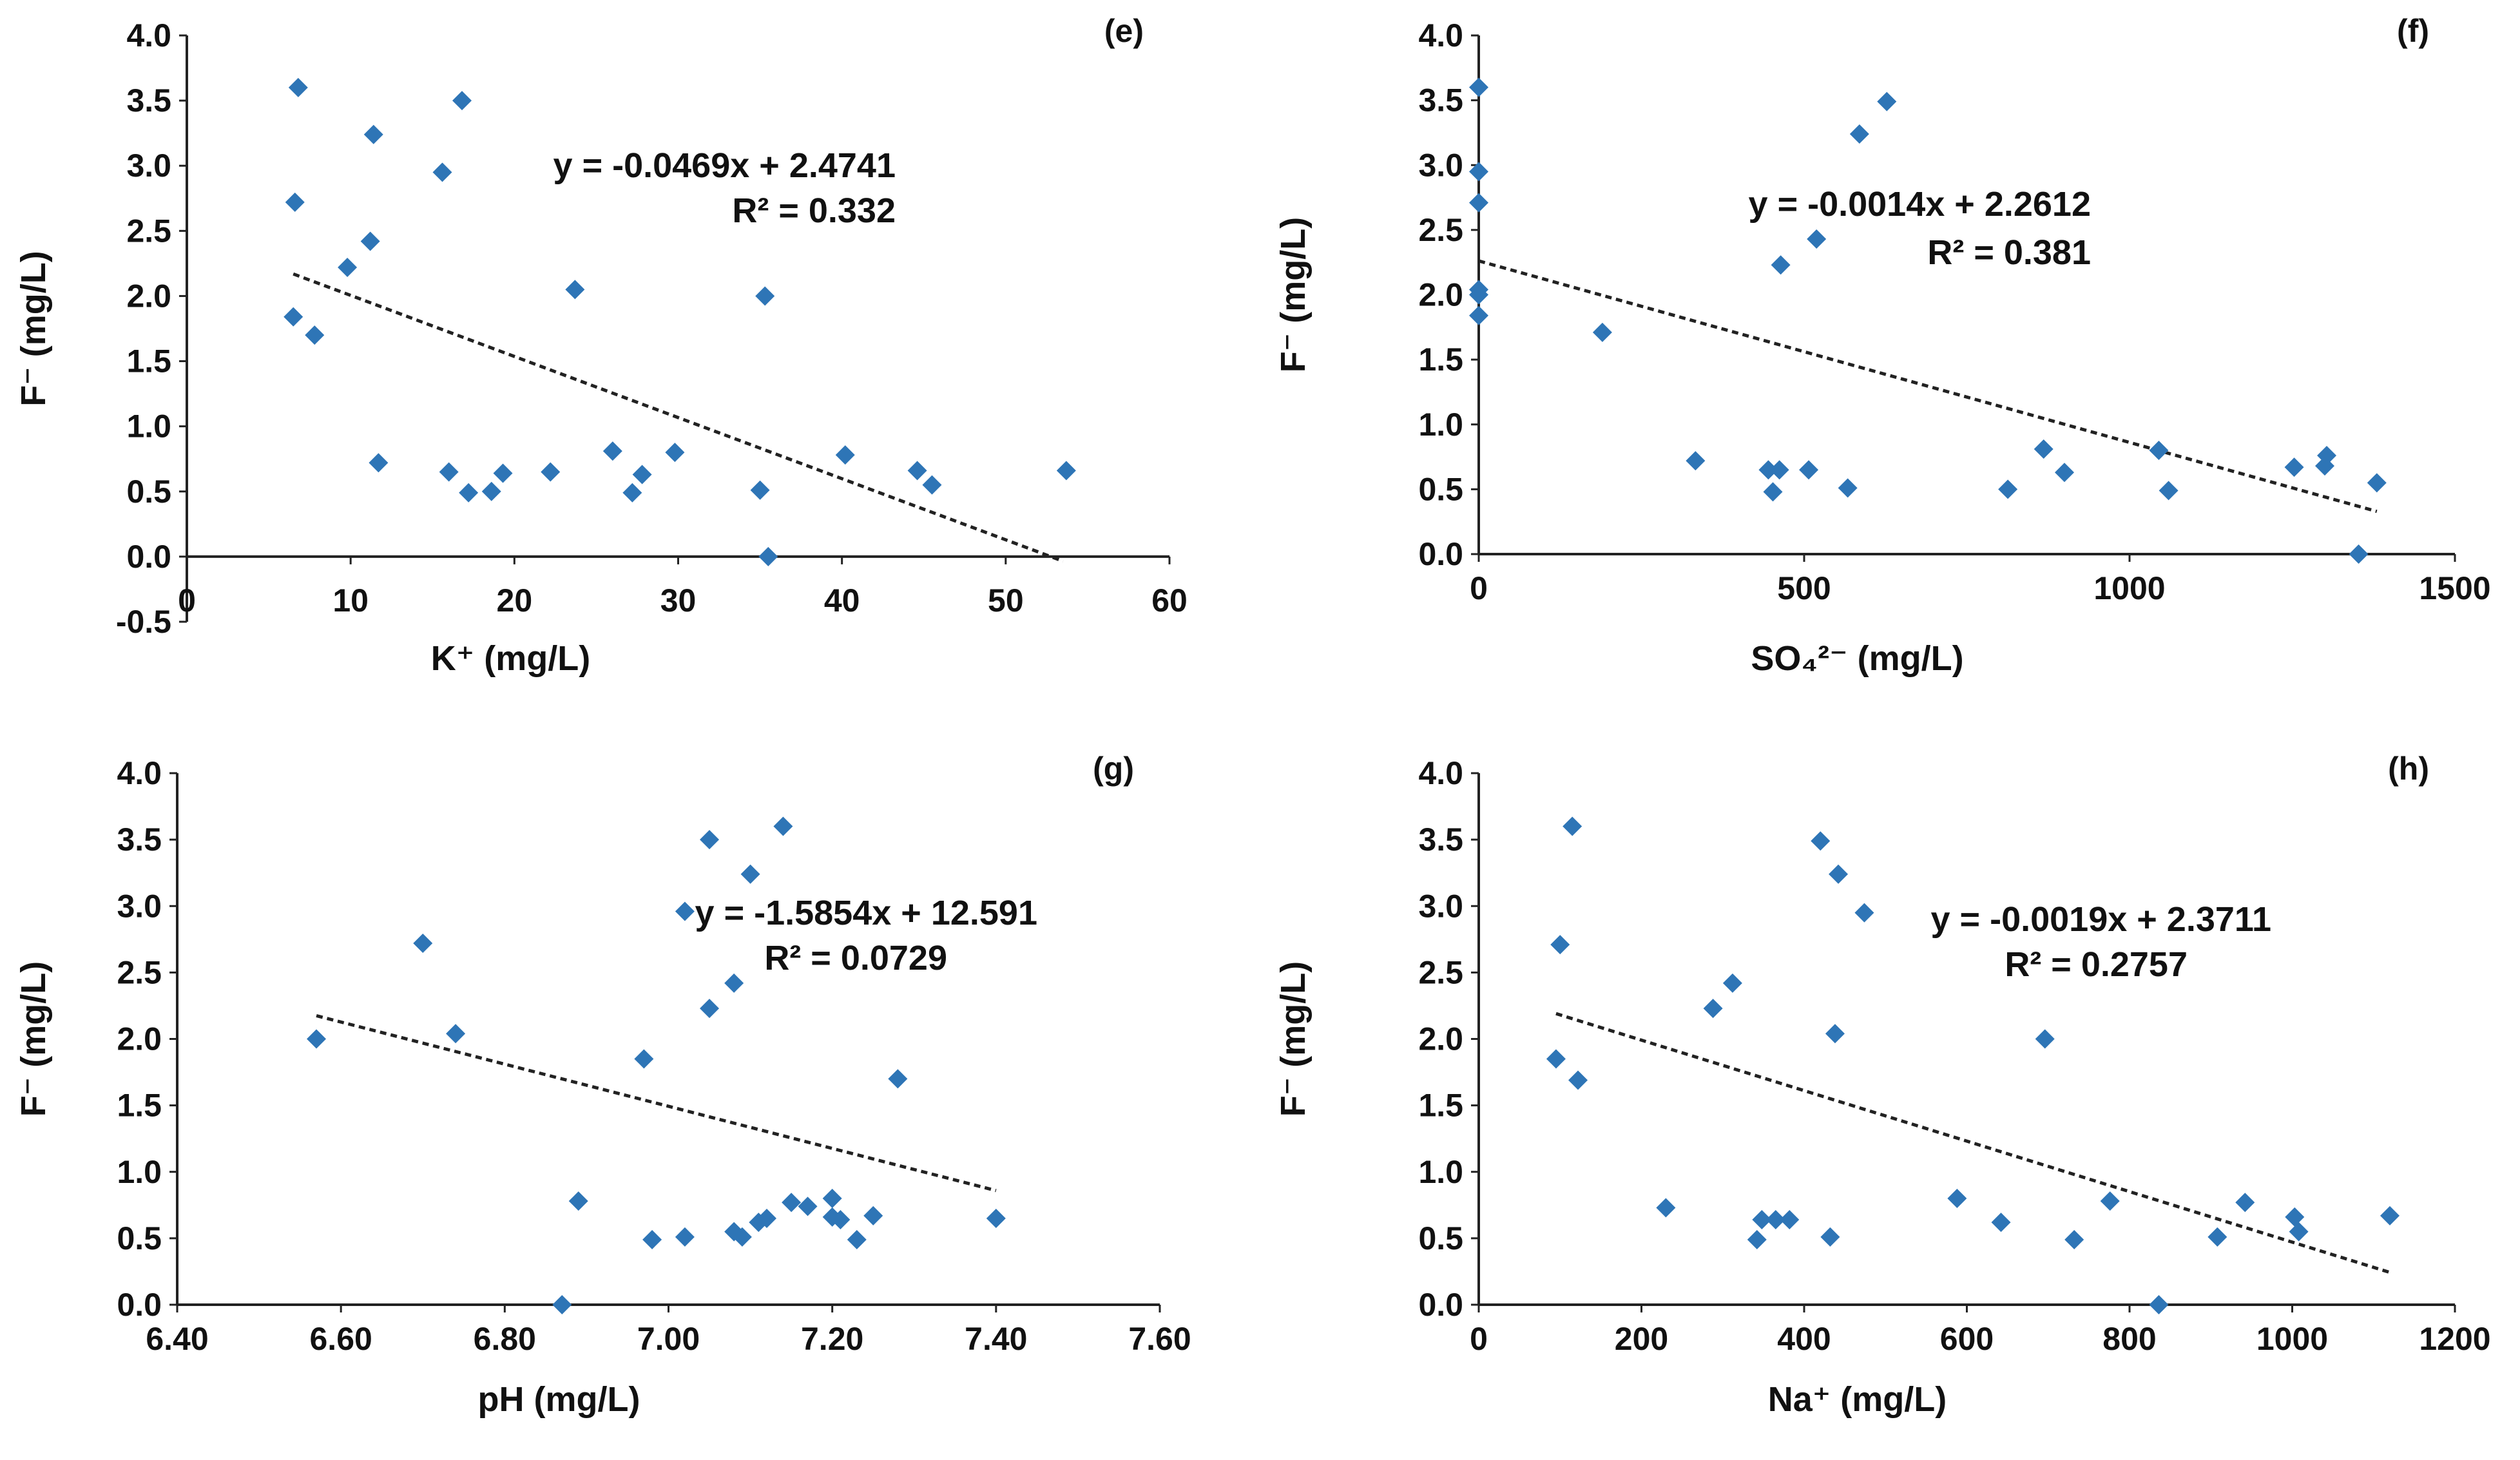  I want to click on y-tick-label: 2.5, so click(1440, 230).